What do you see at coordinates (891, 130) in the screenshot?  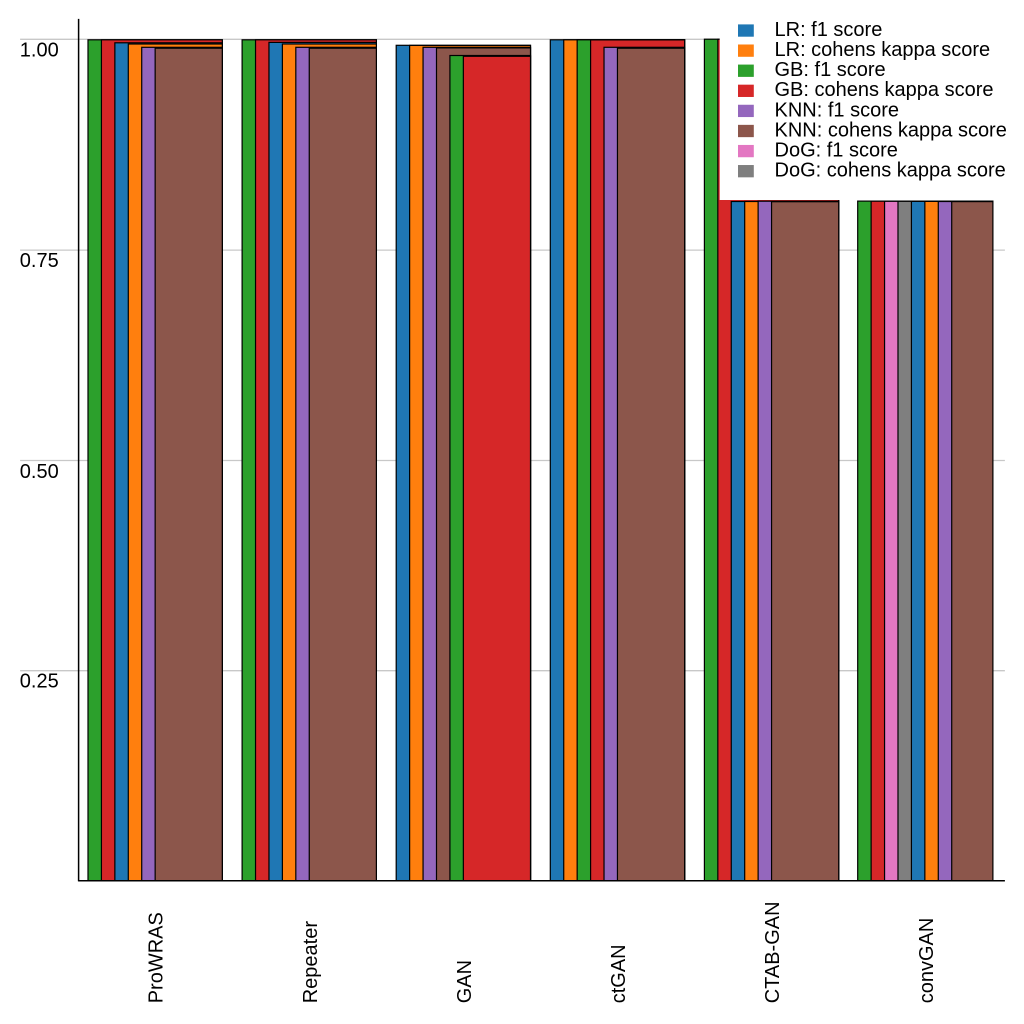 I see `svg-text: KNN: cohens kappa score` at bounding box center [891, 130].